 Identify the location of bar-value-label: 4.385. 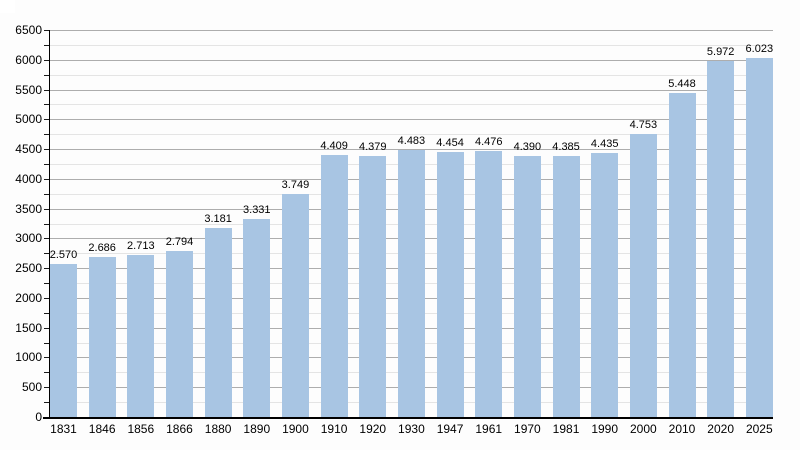
(566, 146).